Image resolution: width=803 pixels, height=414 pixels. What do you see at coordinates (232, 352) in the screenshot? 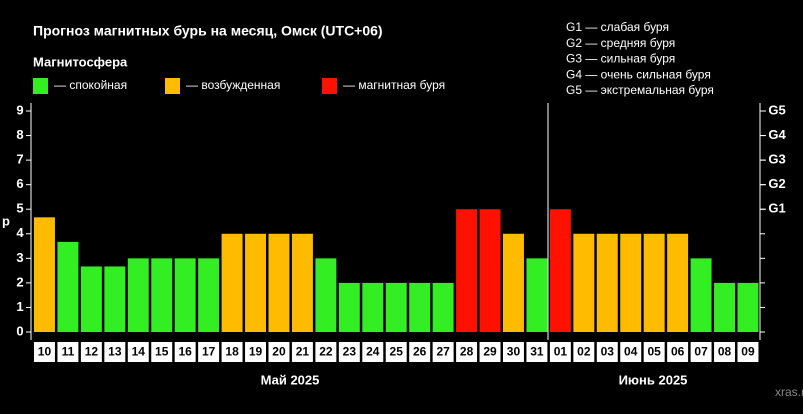
I see `x-tick-label: 18` at bounding box center [232, 352].